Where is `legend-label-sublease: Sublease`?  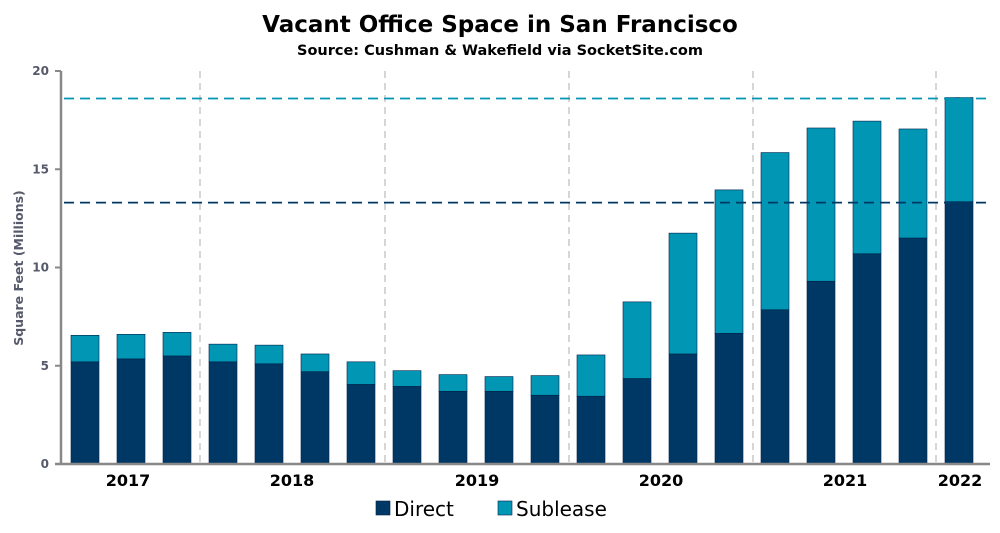 legend-label-sublease: Sublease is located at coordinates (561, 509).